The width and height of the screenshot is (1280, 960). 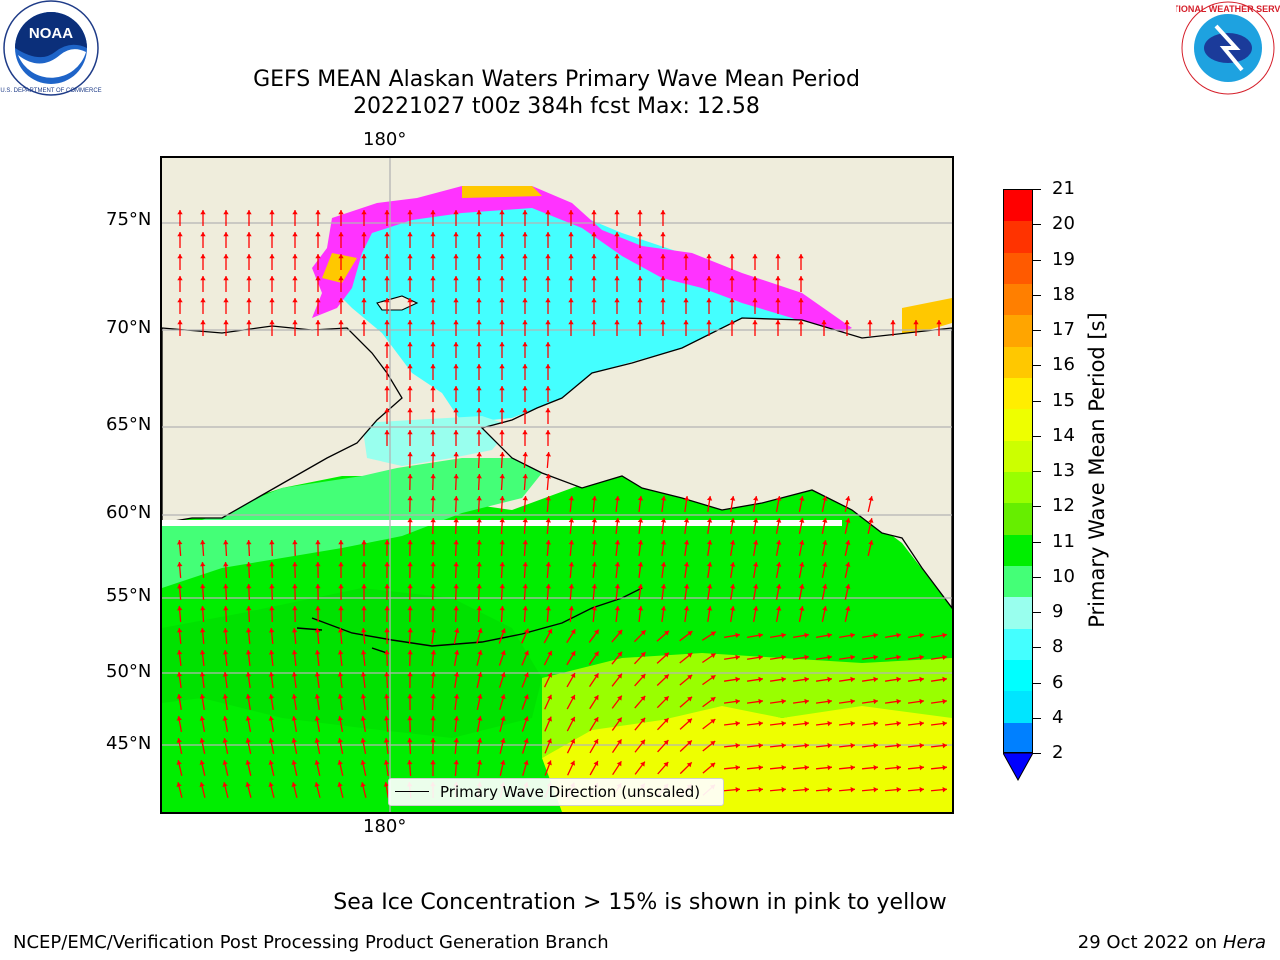 I want to click on land-alaska, so click(x=716, y=463).